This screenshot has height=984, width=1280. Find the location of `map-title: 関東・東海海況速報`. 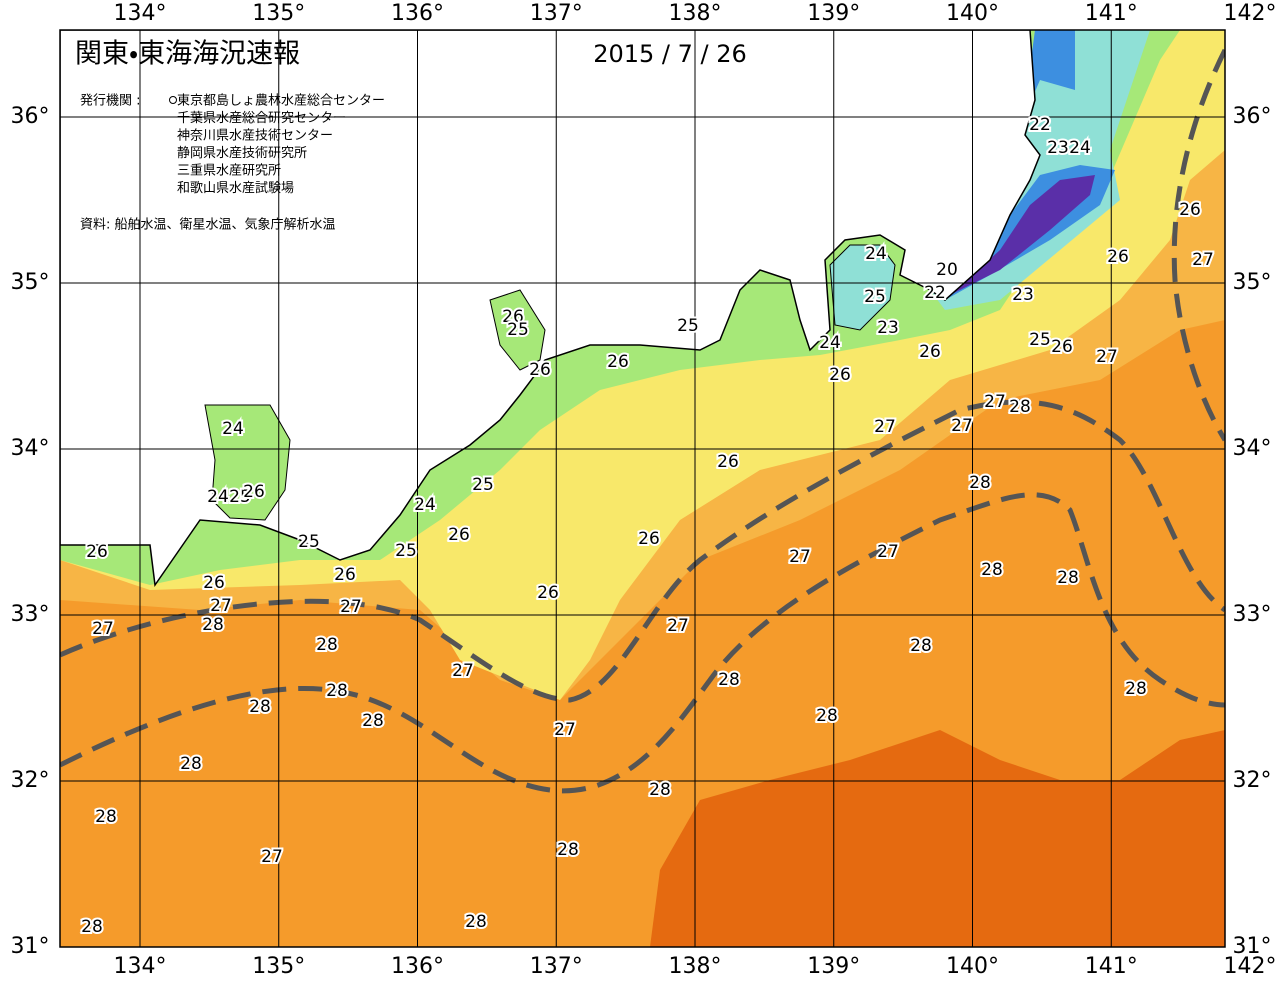

map-title: 関東・東海海況速報 is located at coordinates (187, 54).